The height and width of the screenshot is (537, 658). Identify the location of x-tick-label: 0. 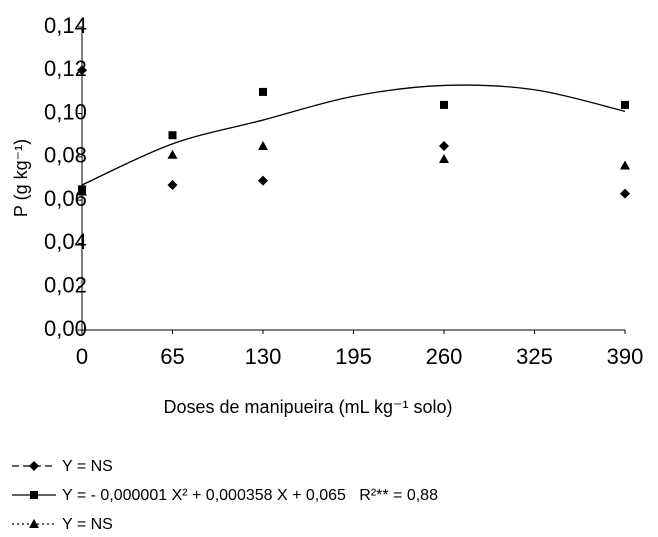
(82, 356).